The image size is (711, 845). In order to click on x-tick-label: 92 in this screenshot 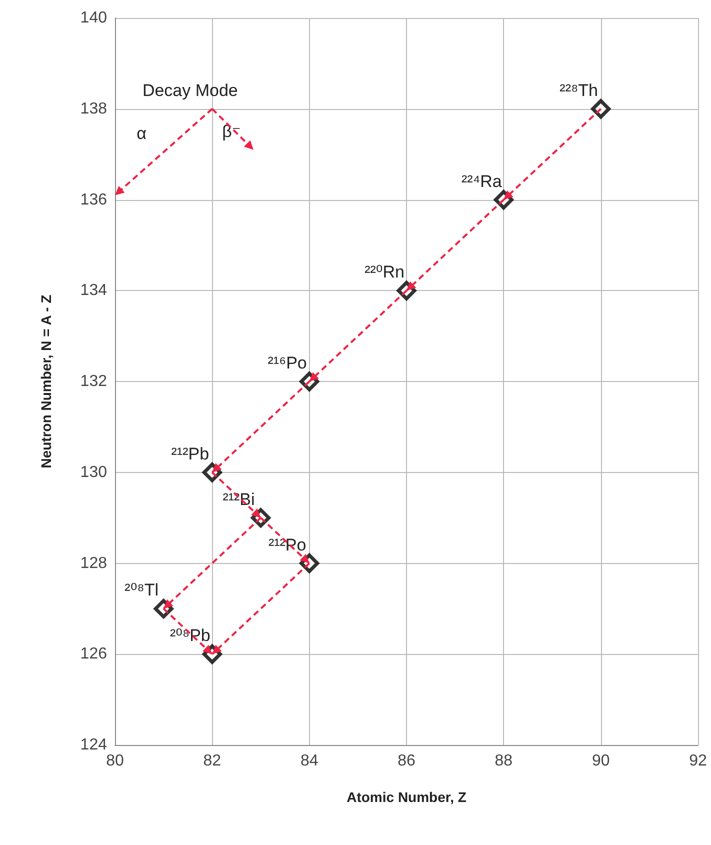, I will do `click(698, 761)`.